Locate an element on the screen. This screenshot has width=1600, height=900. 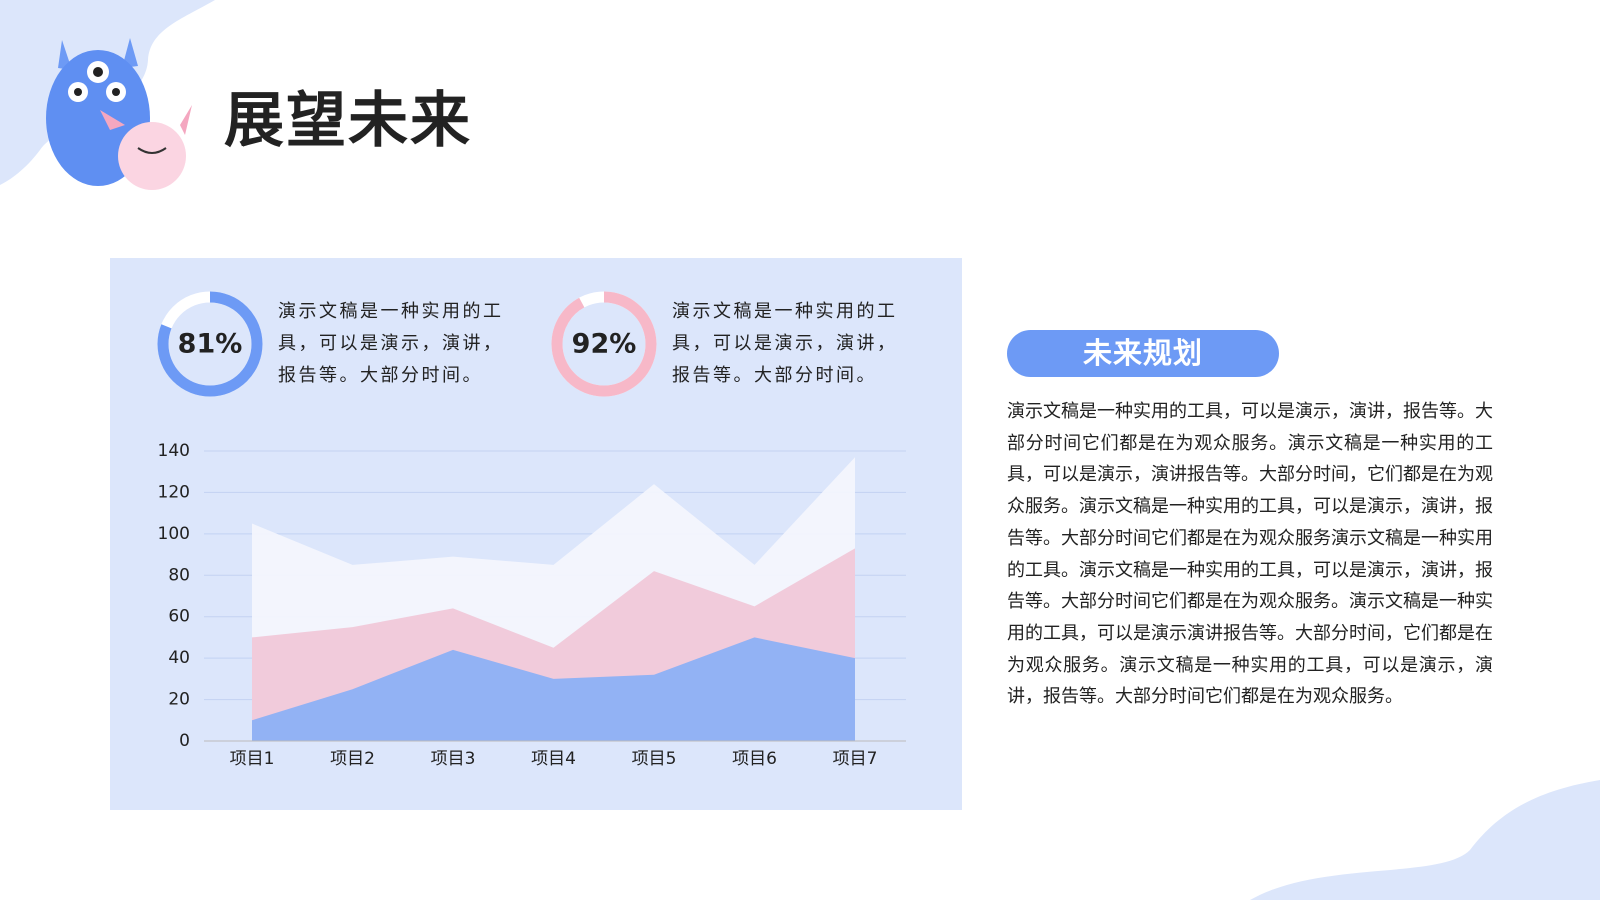
x-tick-label: 项目1 is located at coordinates (252, 759).